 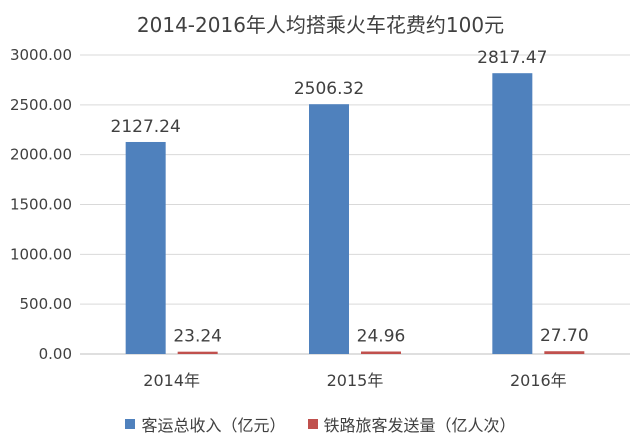 What do you see at coordinates (55, 354) in the screenshot?
I see `y-tick-label: 0.00` at bounding box center [55, 354].